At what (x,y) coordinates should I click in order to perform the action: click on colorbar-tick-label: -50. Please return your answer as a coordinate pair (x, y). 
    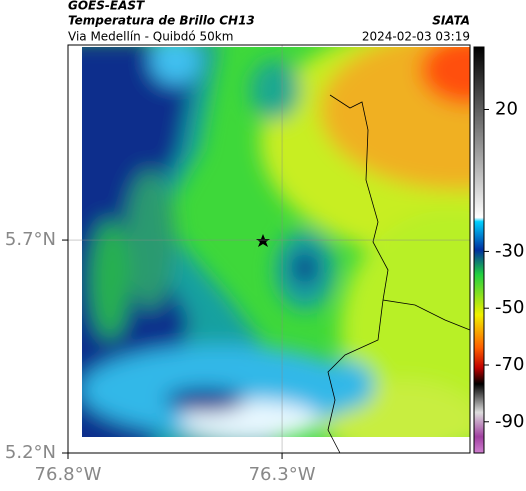
    Looking at the image, I should click on (509, 307).